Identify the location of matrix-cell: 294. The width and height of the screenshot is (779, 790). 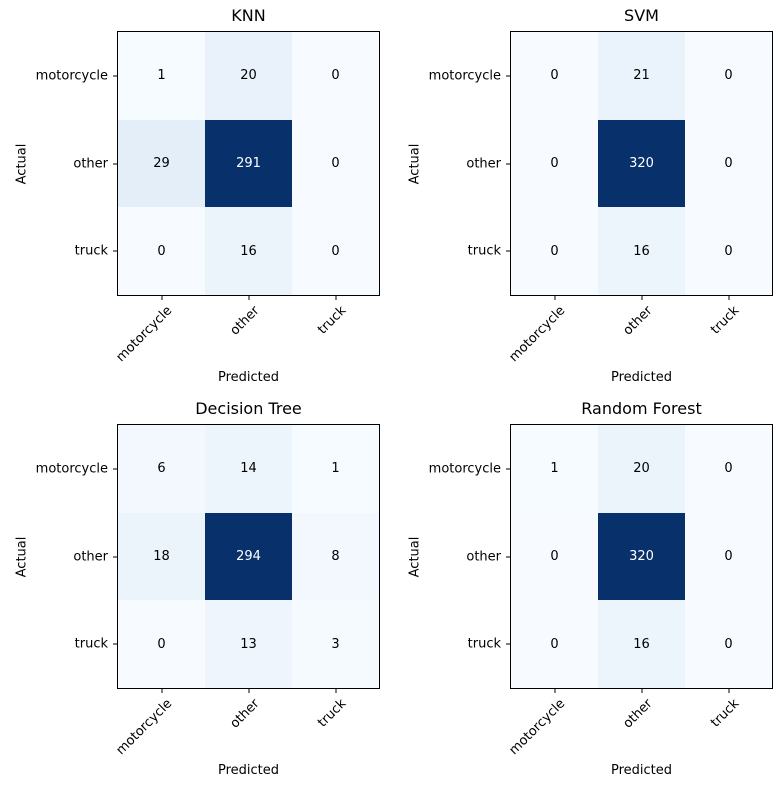
(248, 556).